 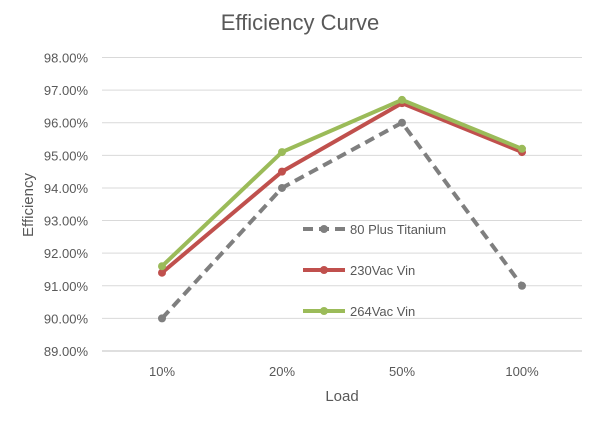 I want to click on y-tick-label: 93.00%, so click(x=66, y=221).